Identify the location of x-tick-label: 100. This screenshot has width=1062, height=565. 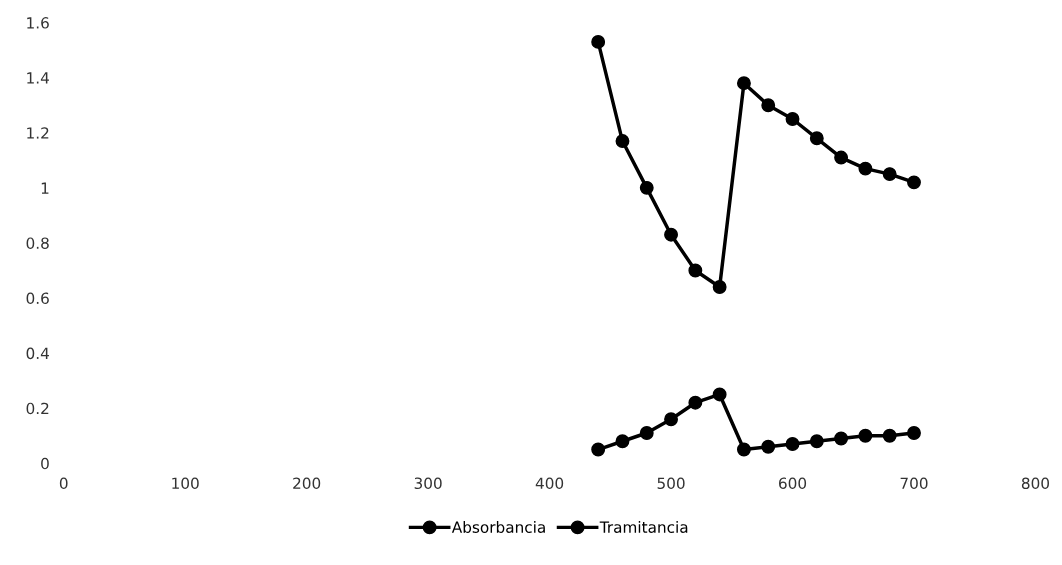
(185, 483).